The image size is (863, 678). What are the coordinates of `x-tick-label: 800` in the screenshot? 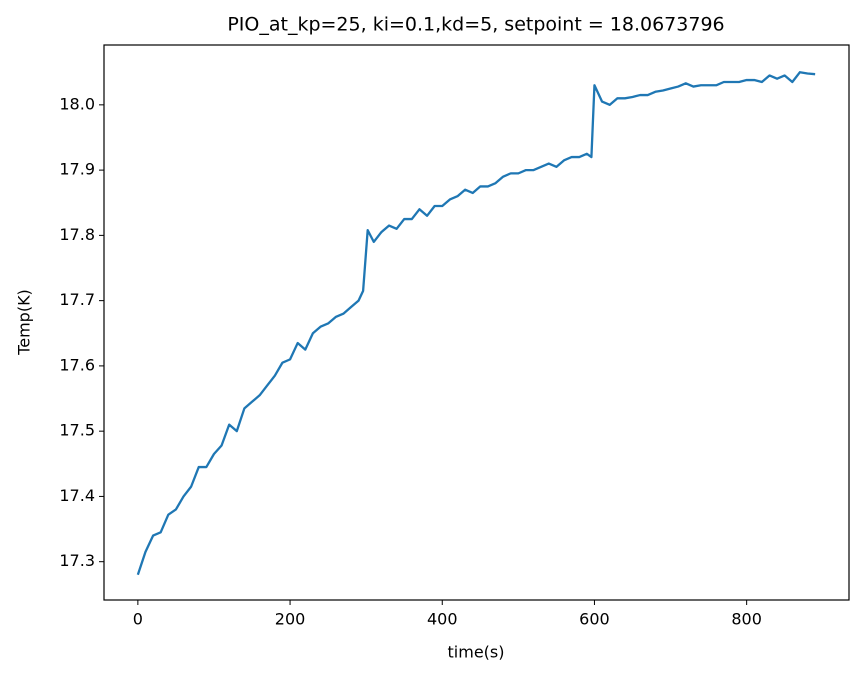 It's located at (746, 619).